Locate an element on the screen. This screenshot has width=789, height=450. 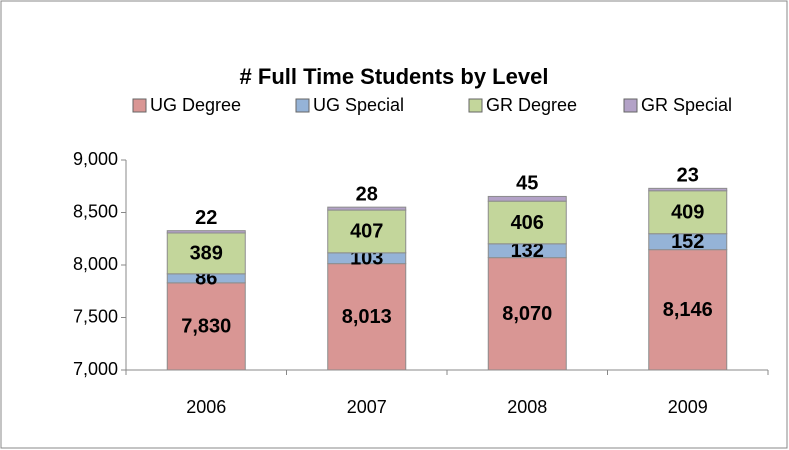
y-tick-label: 7,500 is located at coordinates (95, 316).